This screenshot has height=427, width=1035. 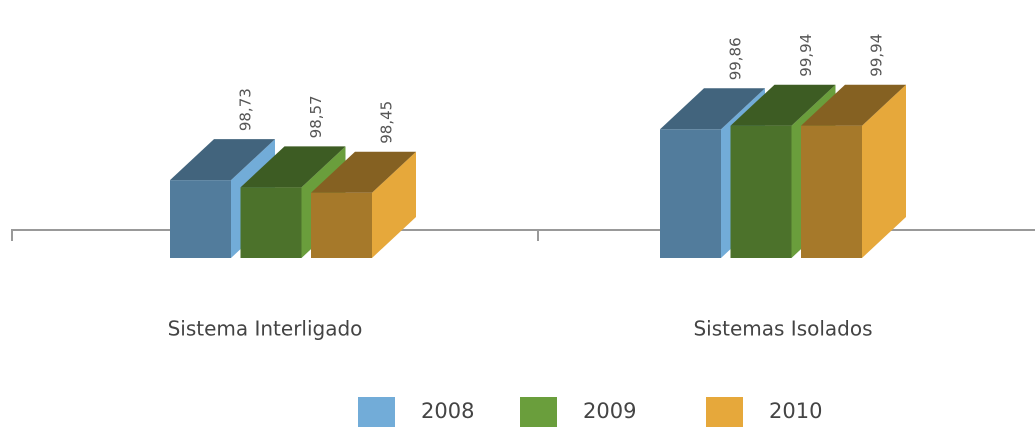 I want to click on x-tick-label: Sistemas Isolados, so click(x=782, y=329).